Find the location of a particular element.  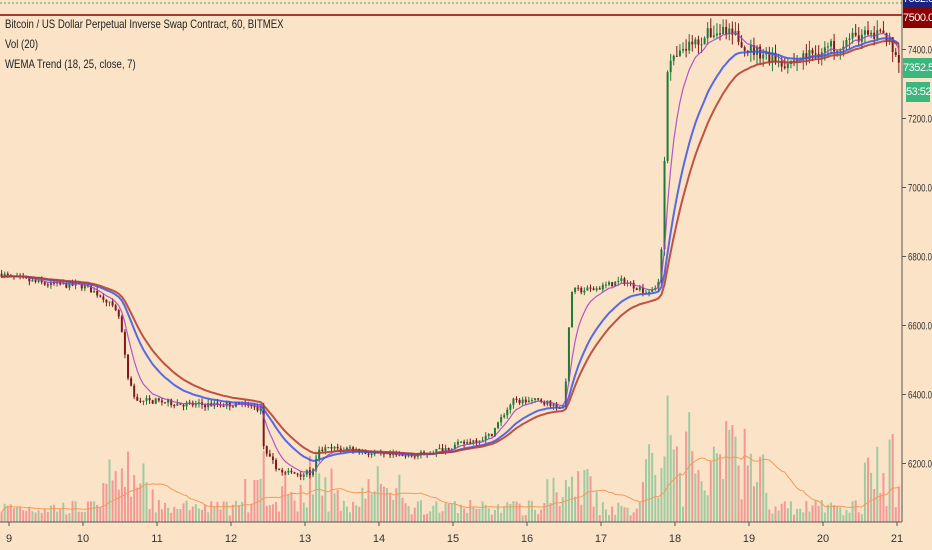

legend-indicator: WEMA Trend (18, 25, close, 7) is located at coordinates (70, 64).